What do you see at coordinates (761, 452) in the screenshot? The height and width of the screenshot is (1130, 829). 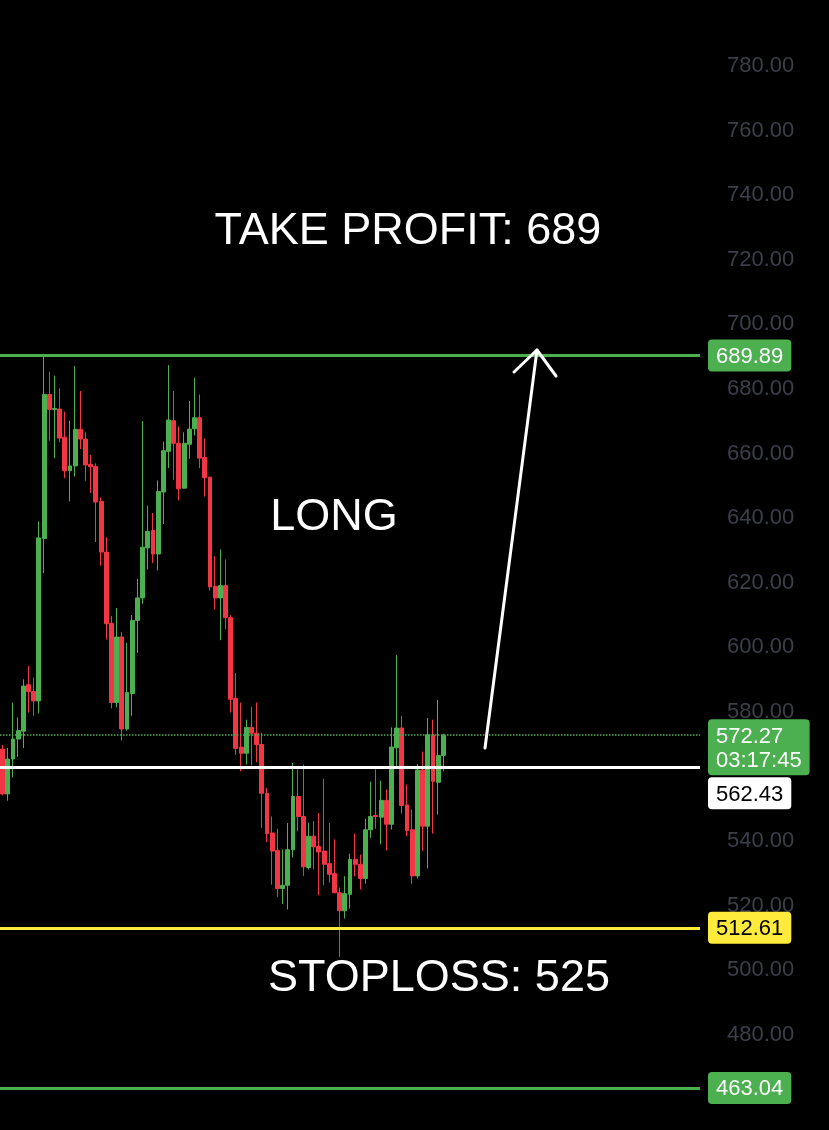 I see `y-tick-label: 660.00` at bounding box center [761, 452].